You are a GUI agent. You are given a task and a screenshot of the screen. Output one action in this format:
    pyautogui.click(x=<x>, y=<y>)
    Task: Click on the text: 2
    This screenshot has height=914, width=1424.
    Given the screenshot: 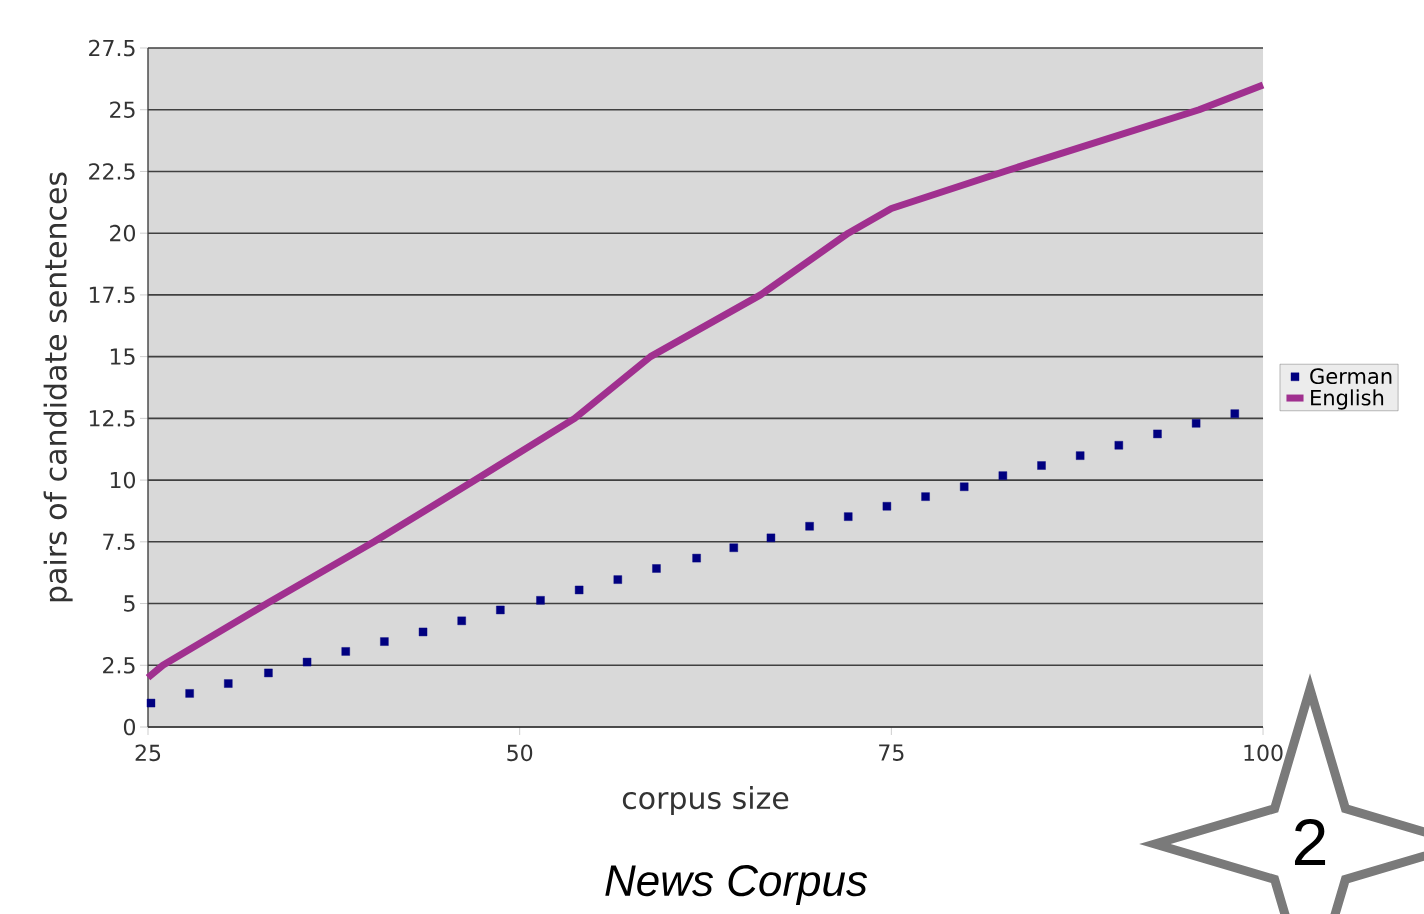 What is the action you would take?
    pyautogui.click(x=1310, y=842)
    